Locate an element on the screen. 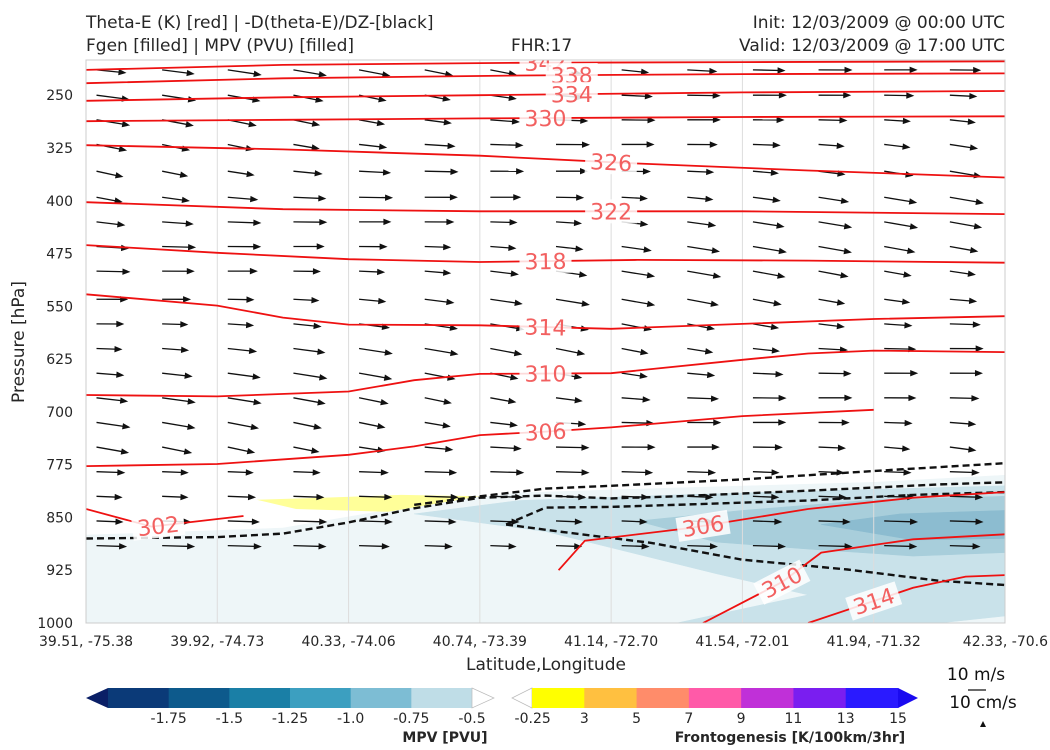 This screenshot has width=1050, height=750. stability-contour is located at coordinates (709, 484).